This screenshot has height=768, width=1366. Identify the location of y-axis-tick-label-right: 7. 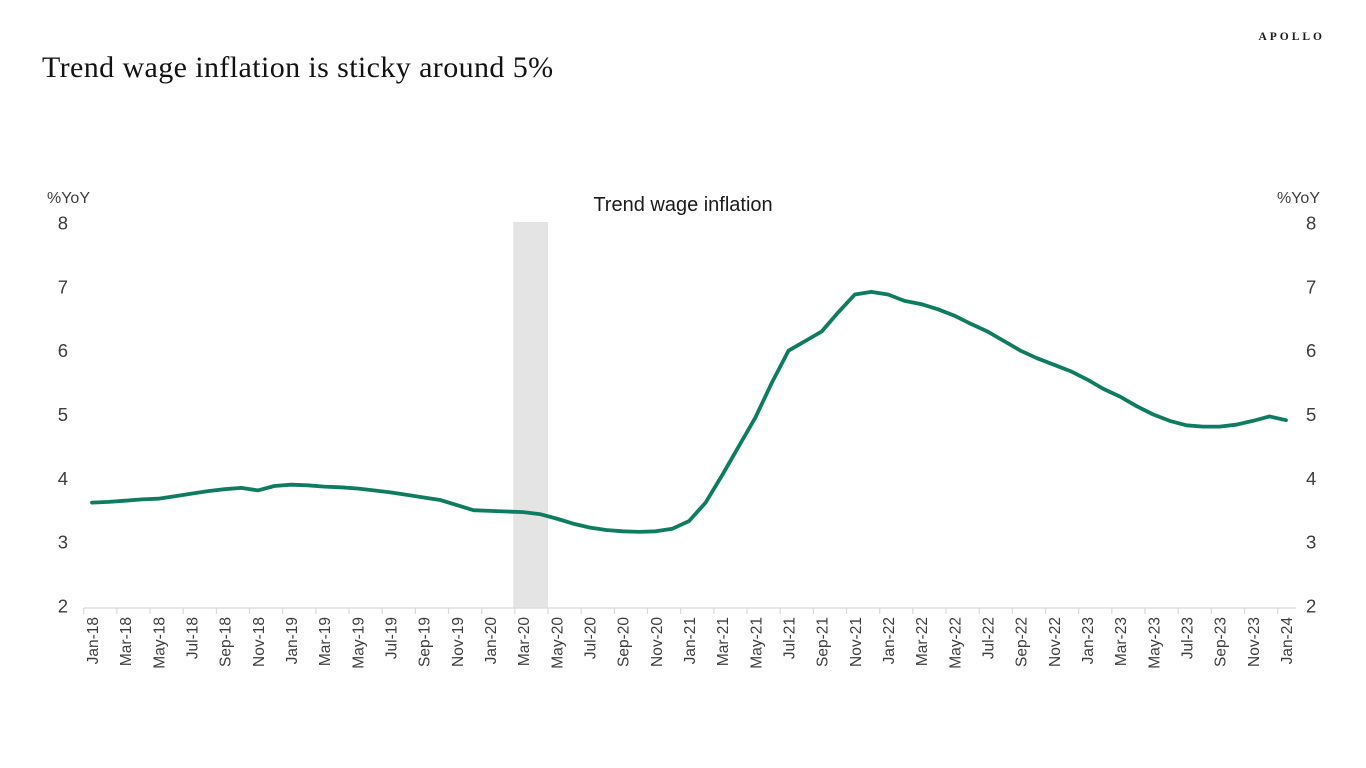
(1311, 286).